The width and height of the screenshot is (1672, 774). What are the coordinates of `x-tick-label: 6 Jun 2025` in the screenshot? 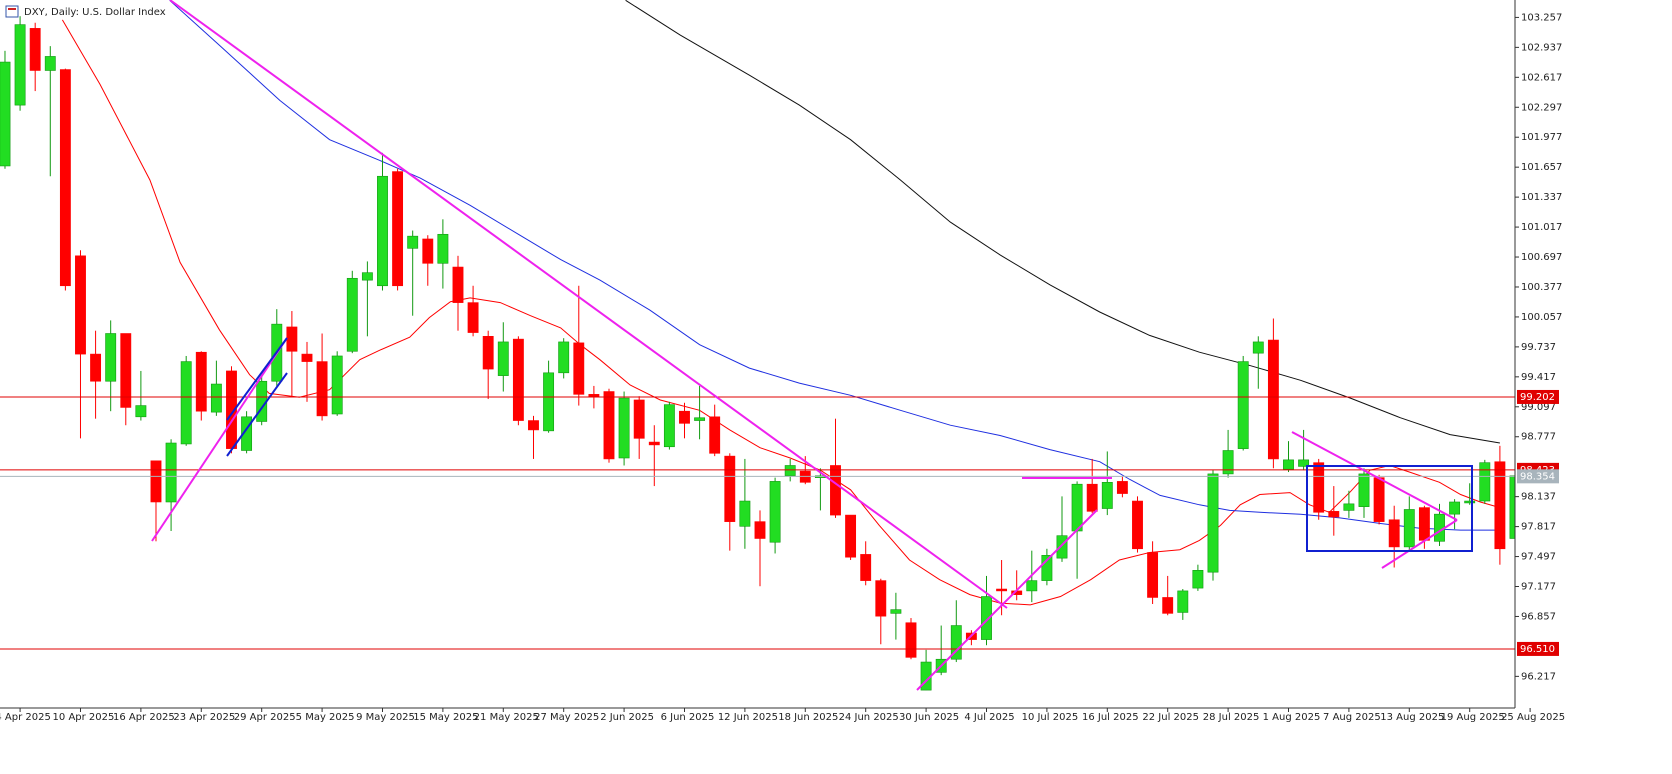 It's located at (688, 717).